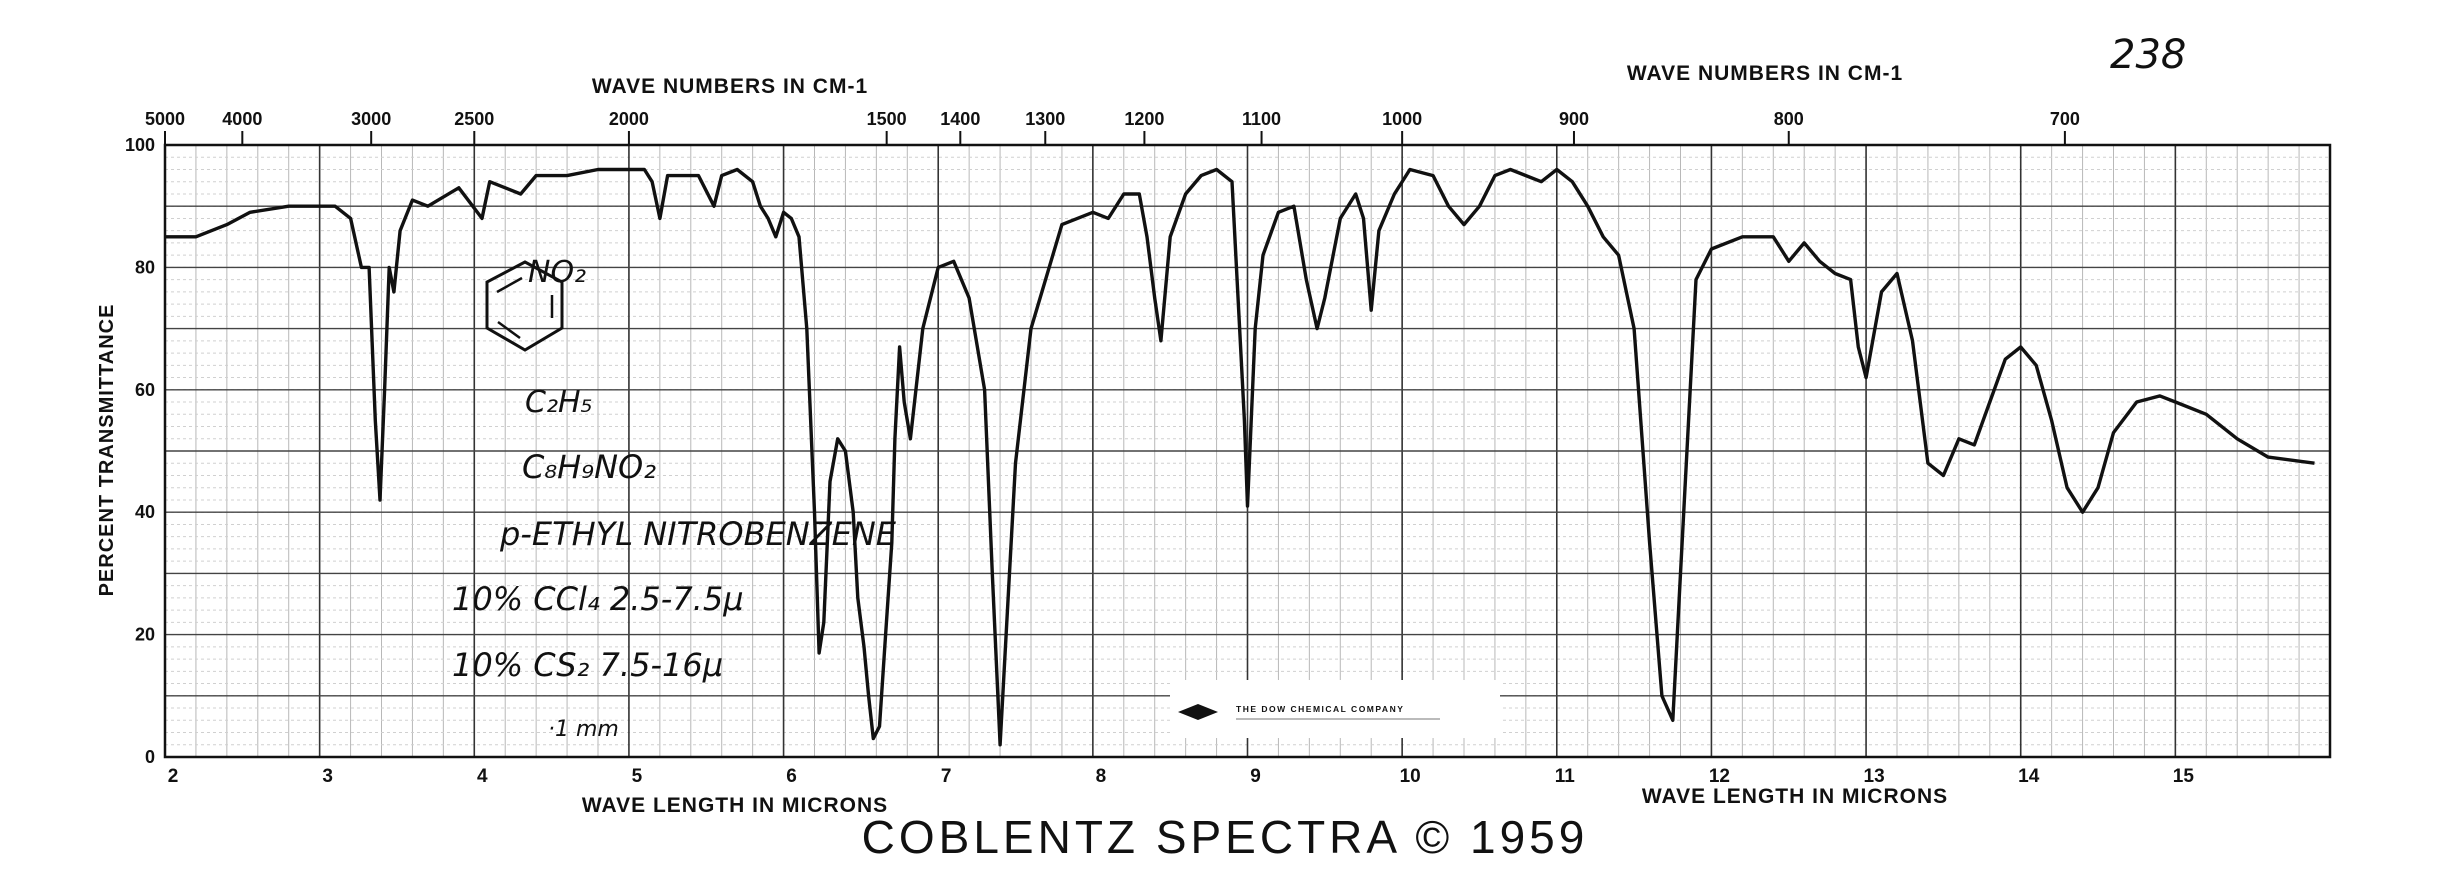 The width and height of the screenshot is (2450, 891). Describe the element at coordinates (474, 119) in the screenshot. I see `wavenumber-tick-label: 2500` at that location.